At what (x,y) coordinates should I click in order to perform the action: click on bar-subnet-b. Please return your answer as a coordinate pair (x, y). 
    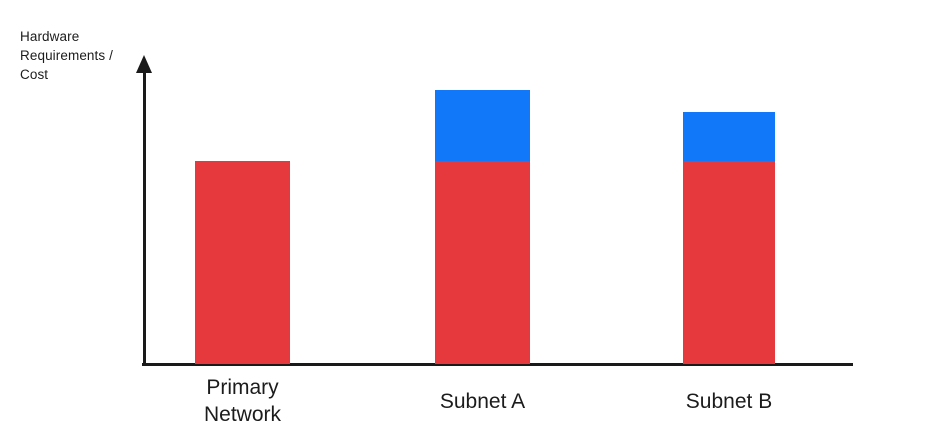
    Looking at the image, I should click on (729, 238).